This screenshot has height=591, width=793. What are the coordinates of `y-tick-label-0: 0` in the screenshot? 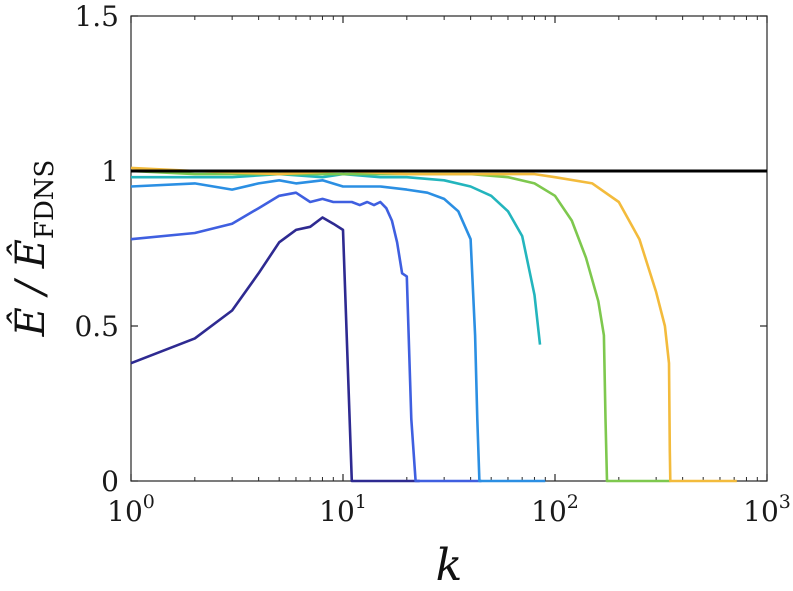 It's located at (110, 481).